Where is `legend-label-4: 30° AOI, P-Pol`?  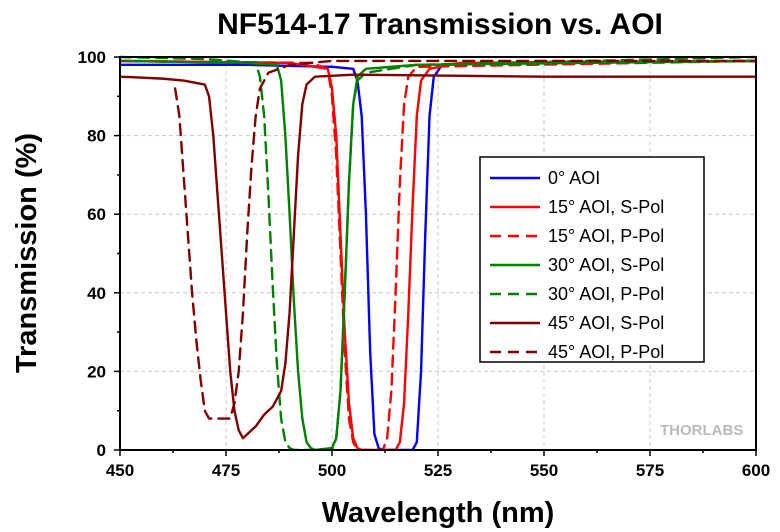 legend-label-4: 30° AOI, P-Pol is located at coordinates (606, 294).